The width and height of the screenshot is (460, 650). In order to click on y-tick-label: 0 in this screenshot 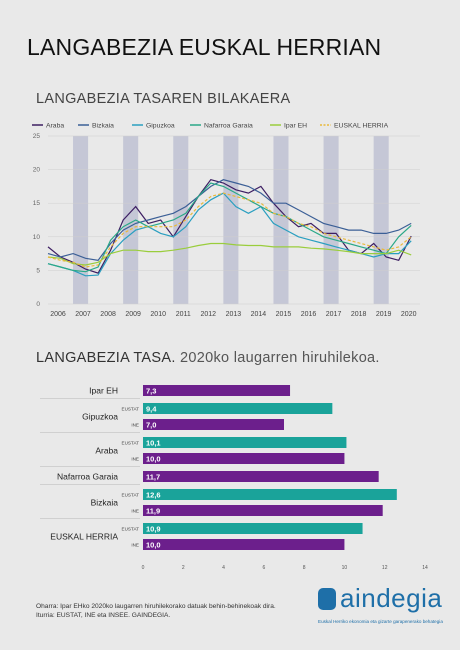, I will do `click(38, 304)`.